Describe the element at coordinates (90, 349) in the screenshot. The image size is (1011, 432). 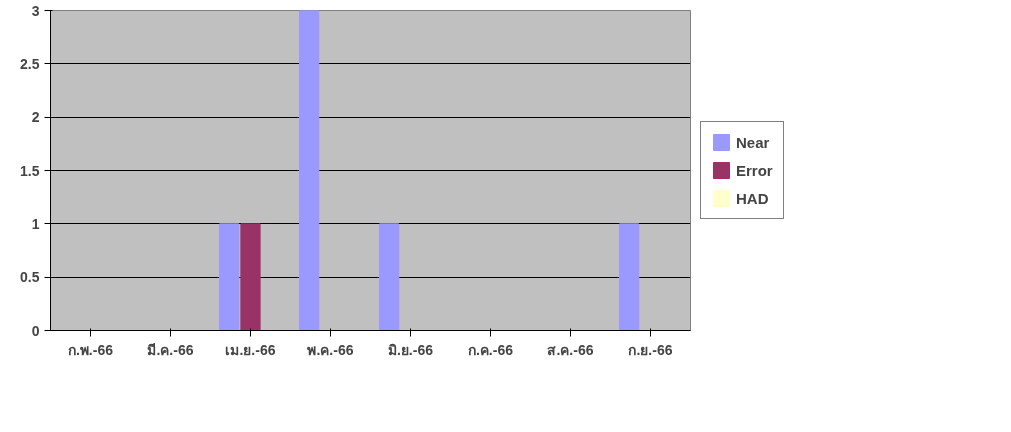
I see `x-tick-label: ก.พ.-66` at that location.